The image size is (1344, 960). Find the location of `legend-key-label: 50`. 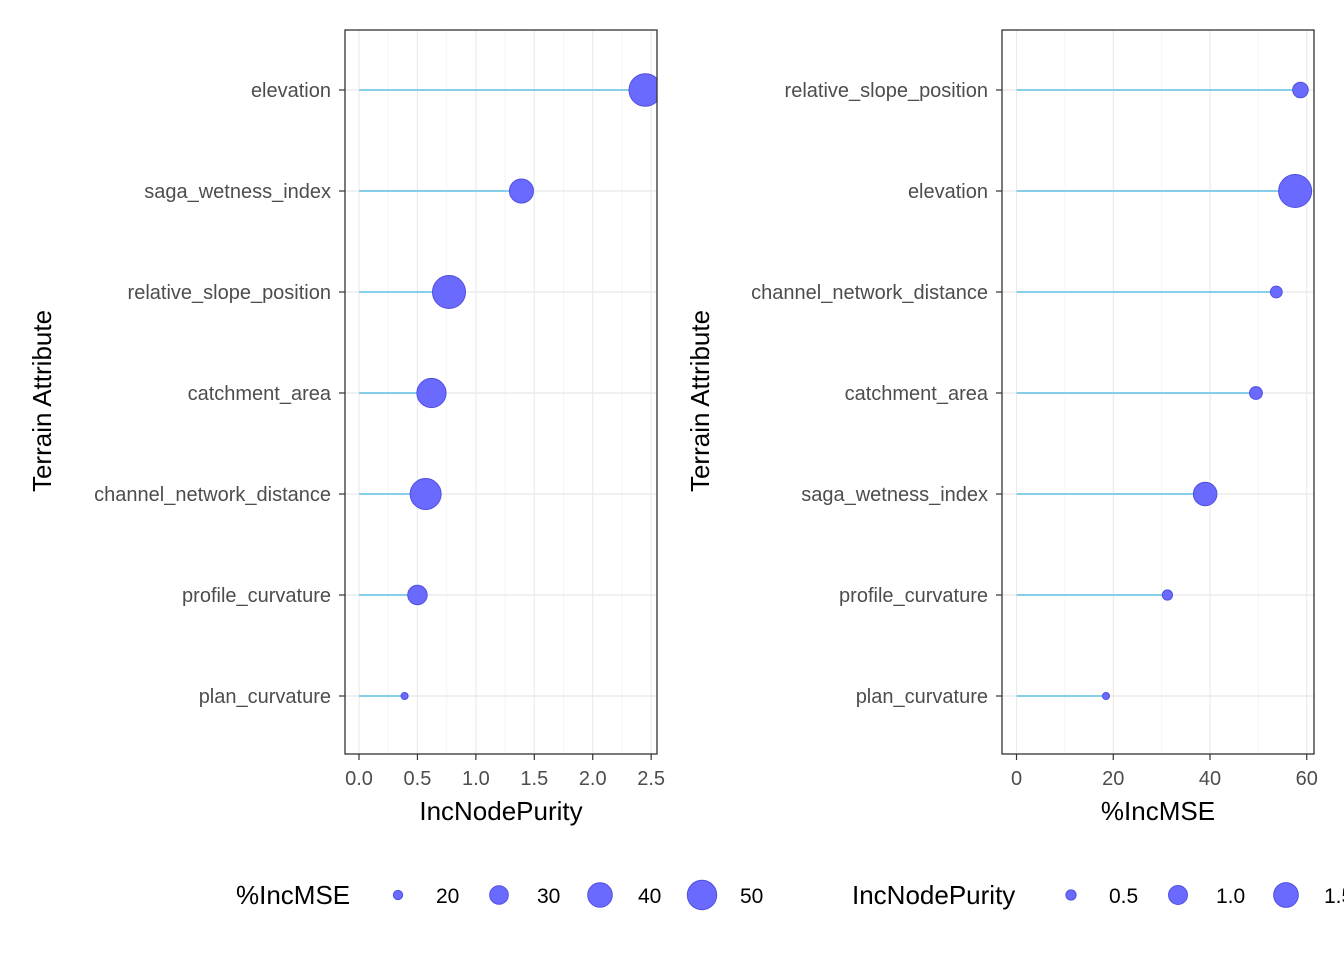

legend-key-label: 50 is located at coordinates (751, 896).